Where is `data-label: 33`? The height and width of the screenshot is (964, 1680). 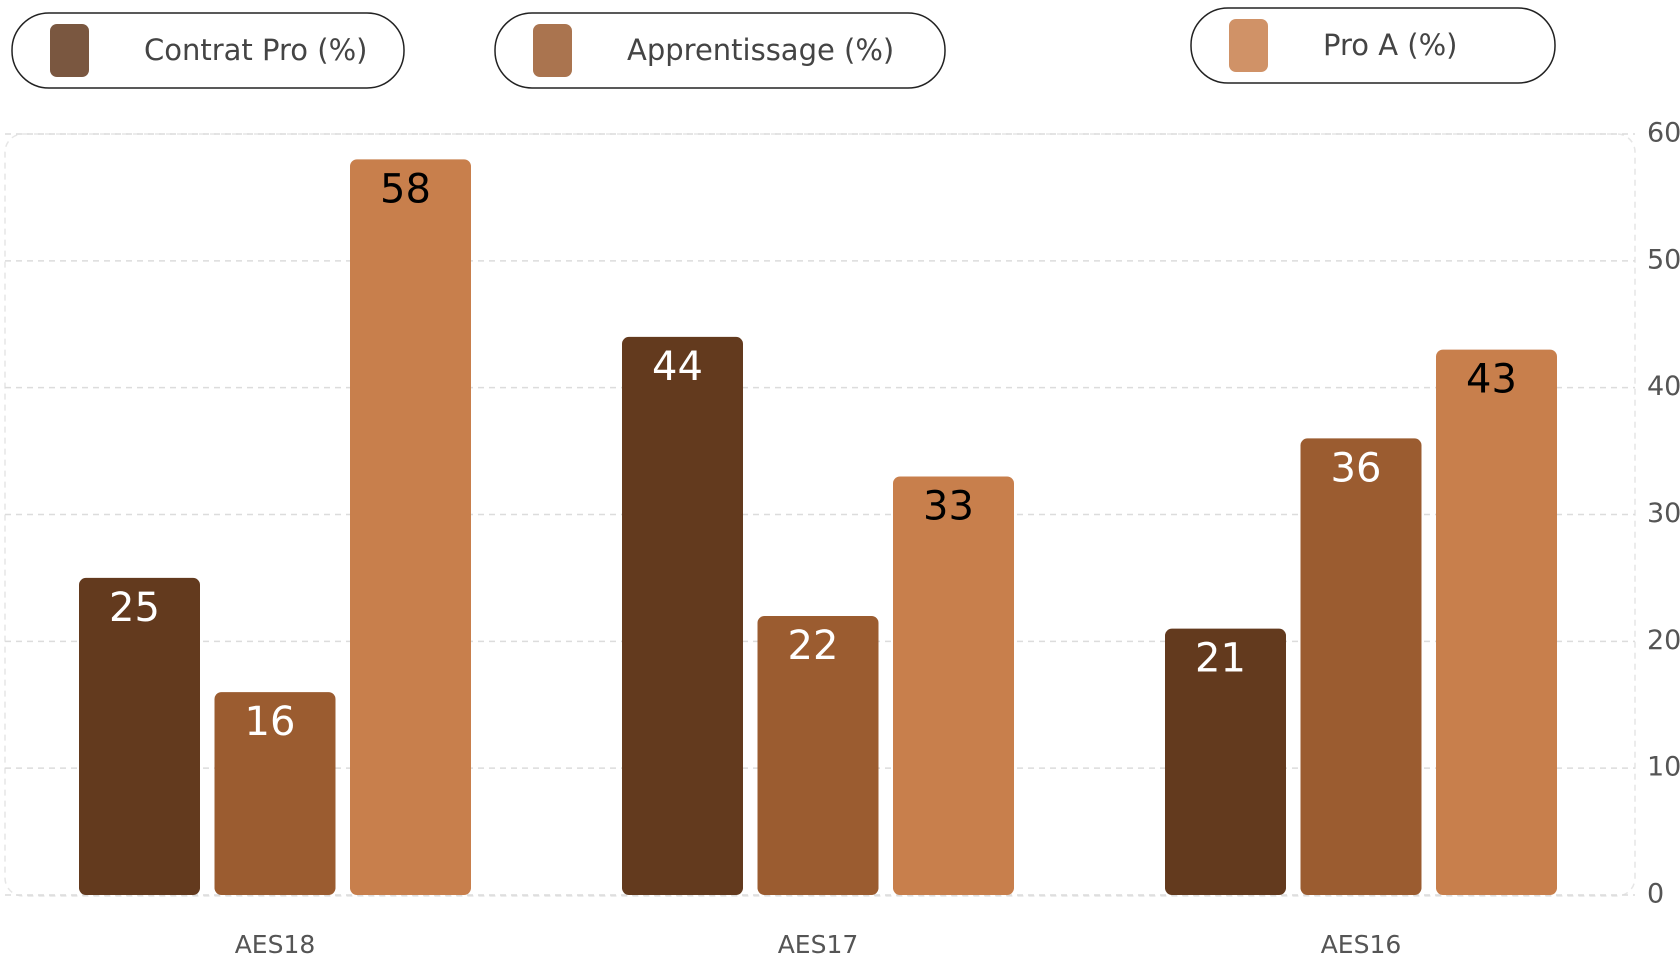
data-label: 33 is located at coordinates (948, 506).